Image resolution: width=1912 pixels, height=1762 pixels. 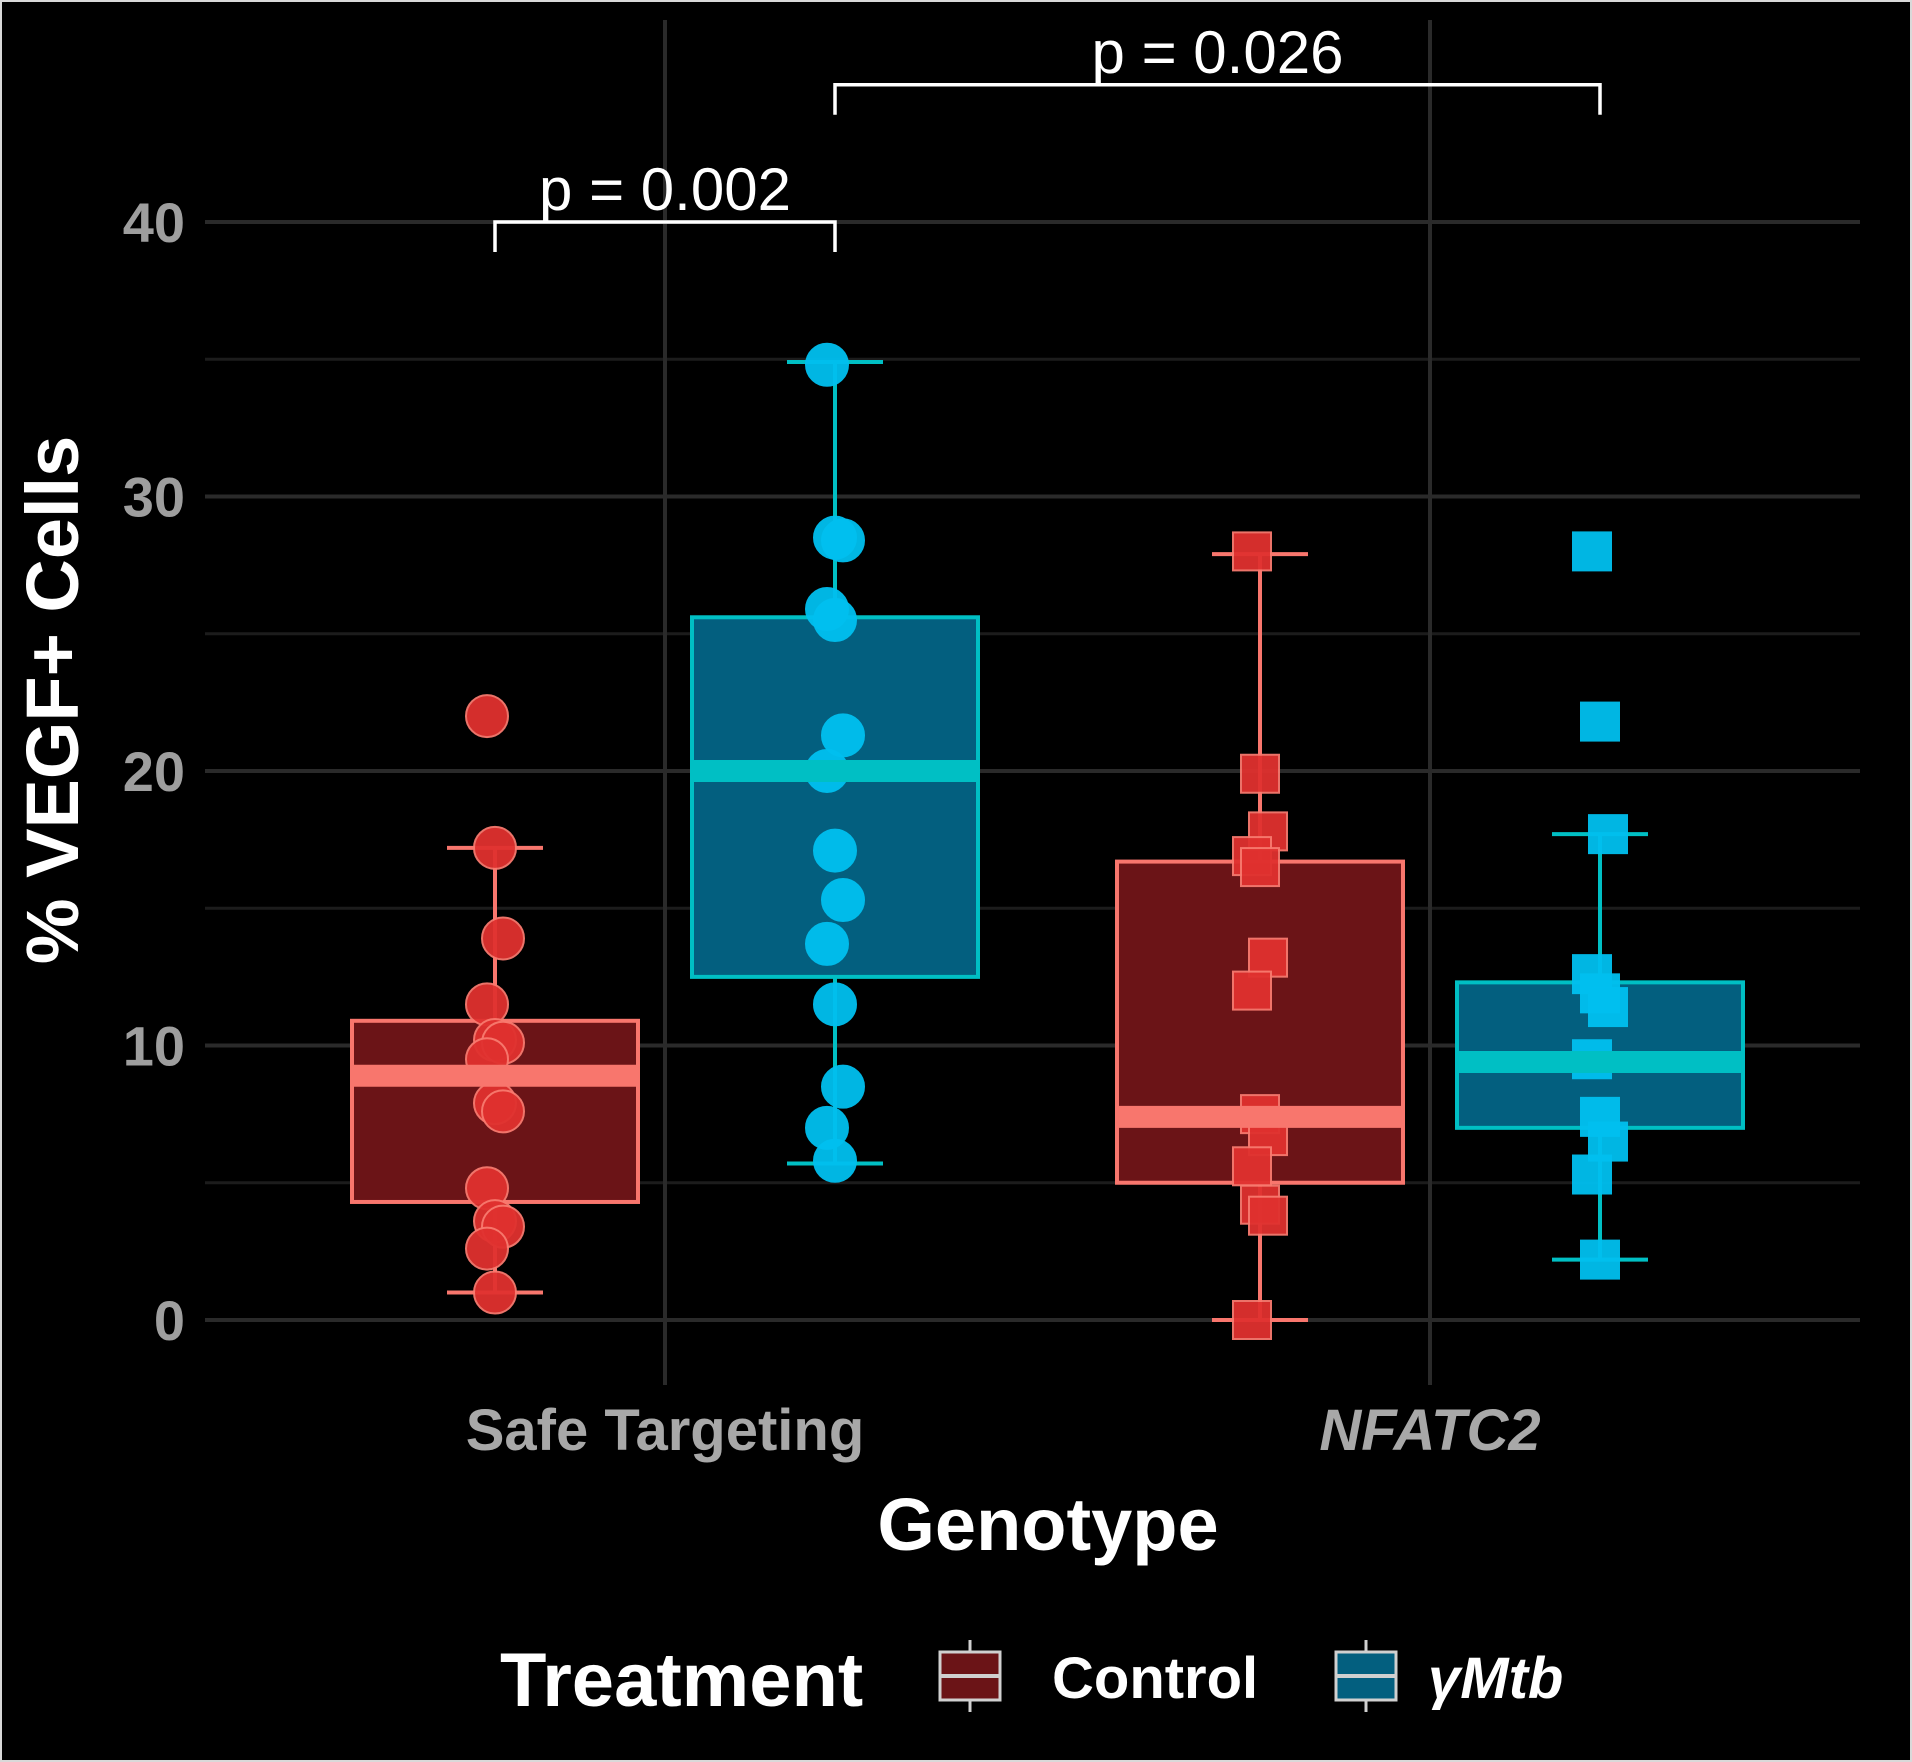 What do you see at coordinates (681, 1680) in the screenshot?
I see `legend-title: Treatment` at bounding box center [681, 1680].